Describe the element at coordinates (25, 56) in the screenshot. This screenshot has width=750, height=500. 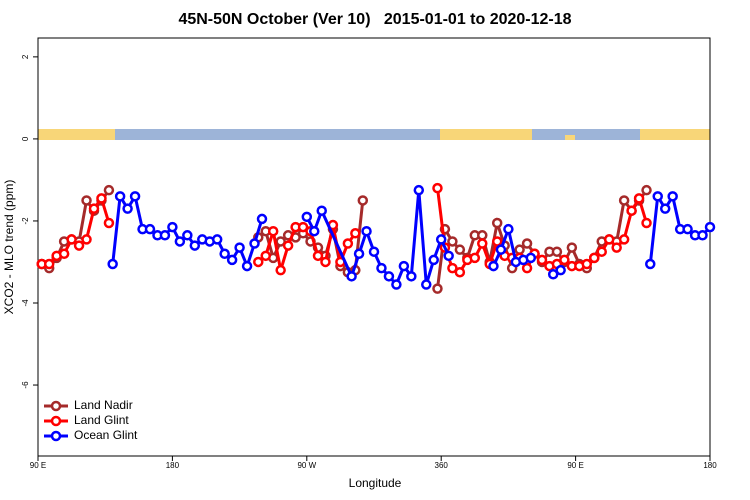
I see `y-tick-label: 2` at that location.